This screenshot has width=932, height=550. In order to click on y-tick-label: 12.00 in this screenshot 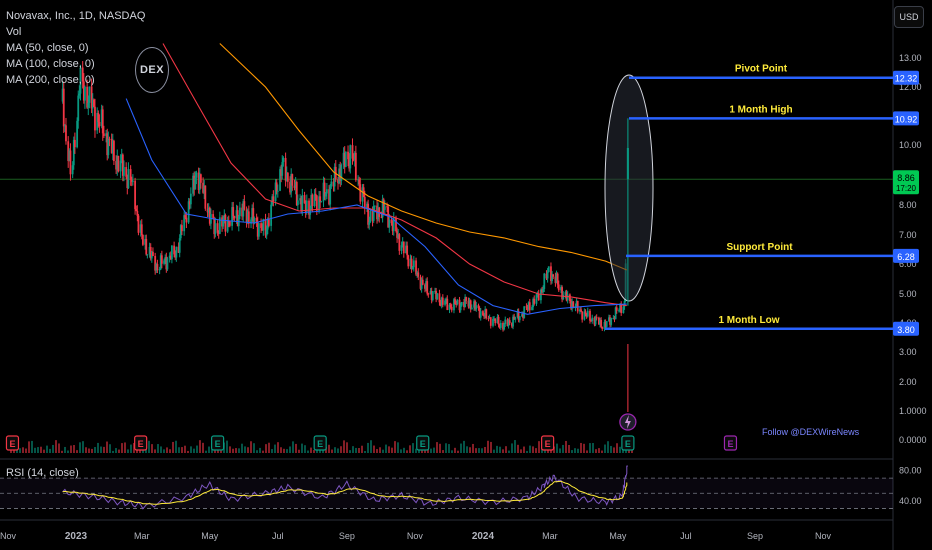, I will do `click(910, 87)`.